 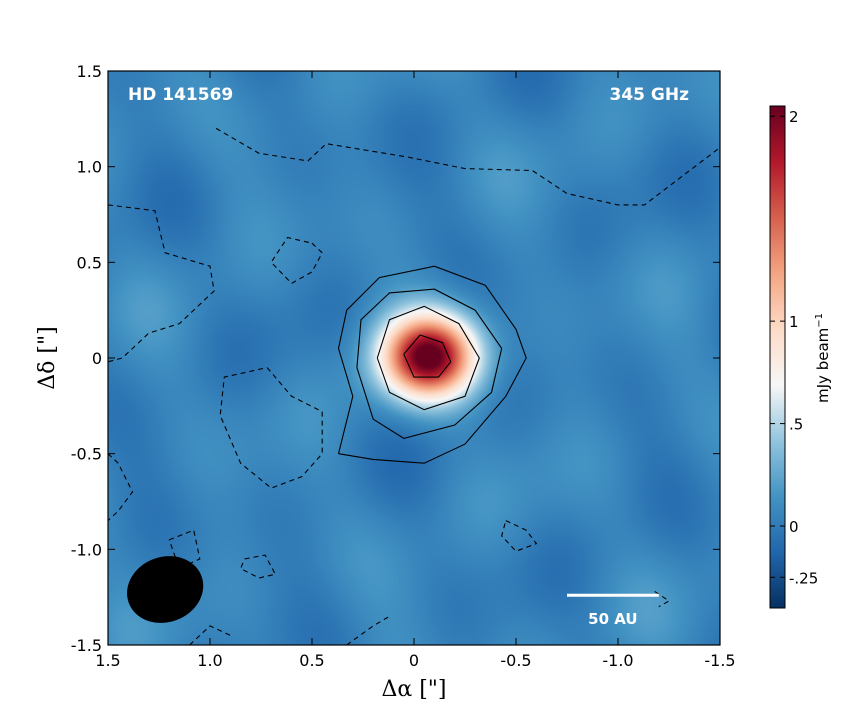 I want to click on x-axis-label: Δα ["], so click(x=413, y=689).